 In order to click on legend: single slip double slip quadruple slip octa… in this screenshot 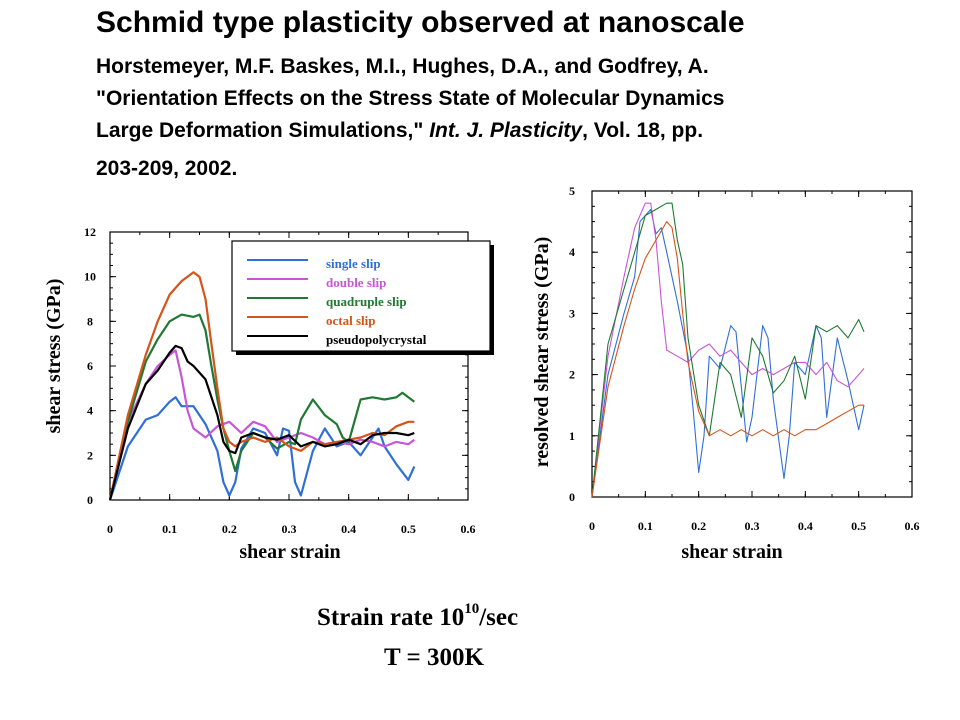, I will do `click(362, 297)`.